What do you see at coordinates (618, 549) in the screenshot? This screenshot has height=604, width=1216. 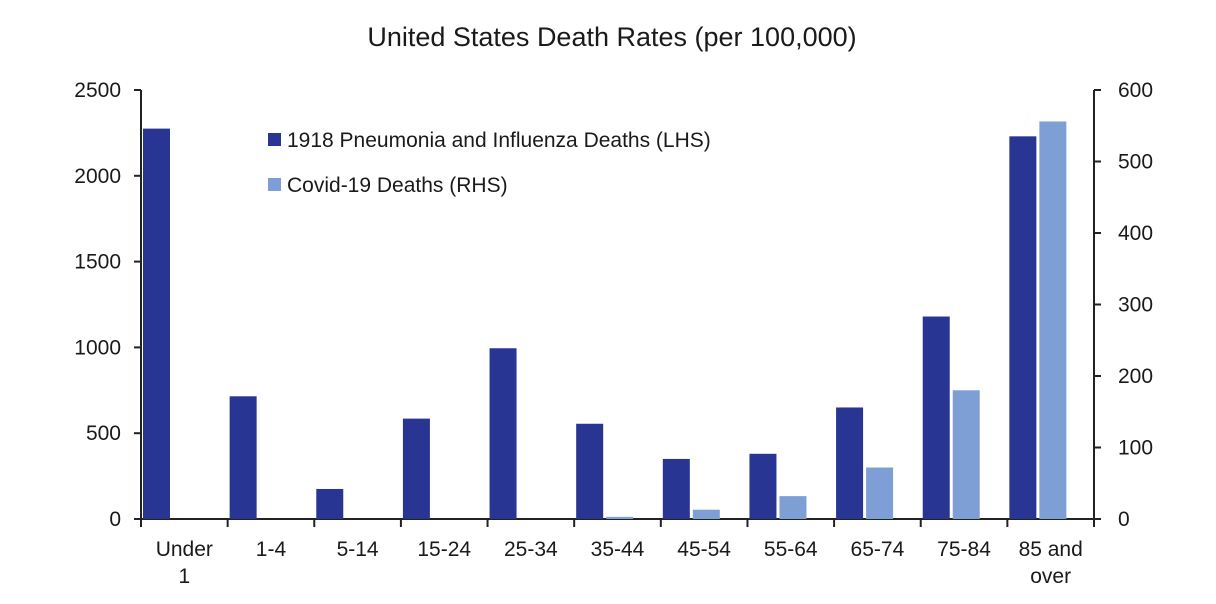 I see `x-category-label: 35-44` at bounding box center [618, 549].